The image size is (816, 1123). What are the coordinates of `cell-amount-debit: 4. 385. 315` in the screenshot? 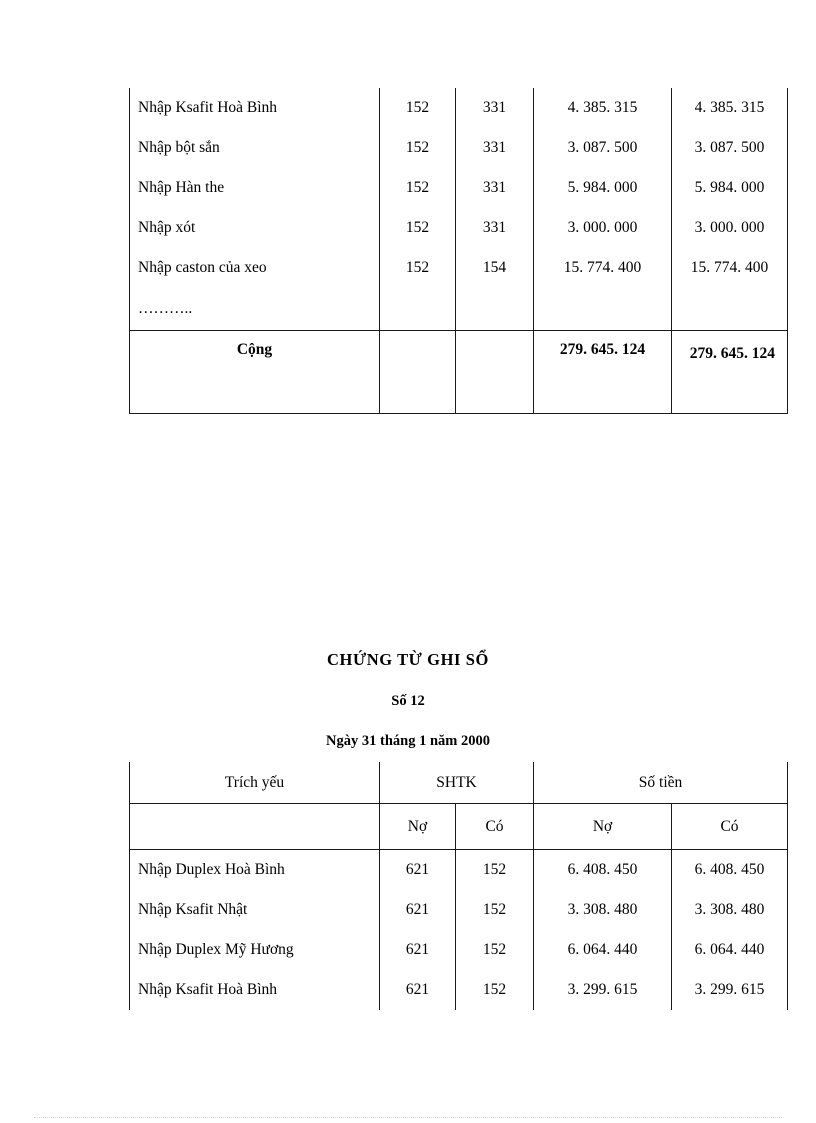 It's located at (602, 108).